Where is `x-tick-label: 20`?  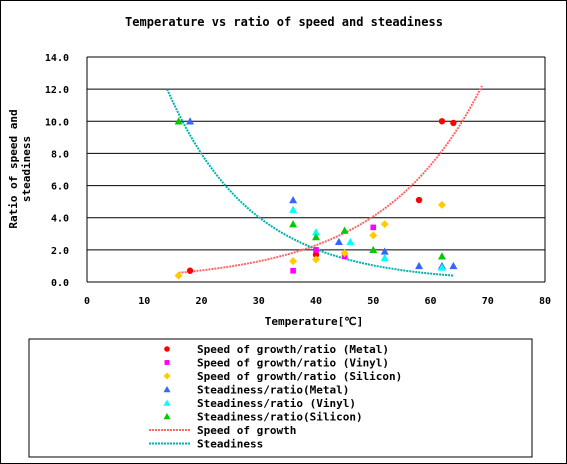
x-tick-label: 20 is located at coordinates (201, 301).